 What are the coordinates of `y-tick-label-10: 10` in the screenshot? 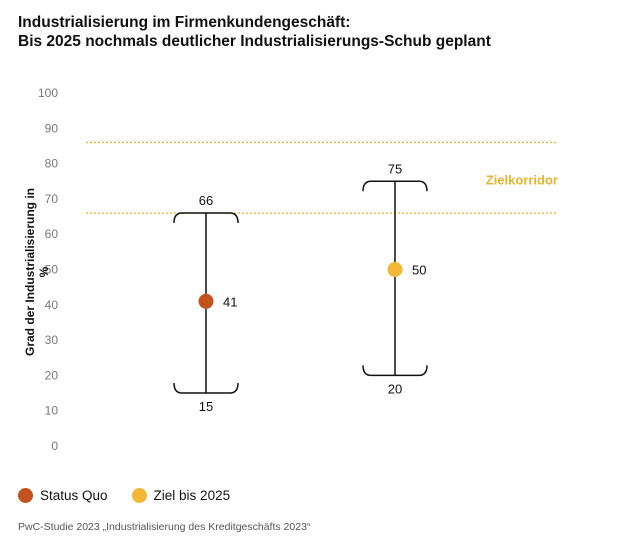 It's located at (52, 411).